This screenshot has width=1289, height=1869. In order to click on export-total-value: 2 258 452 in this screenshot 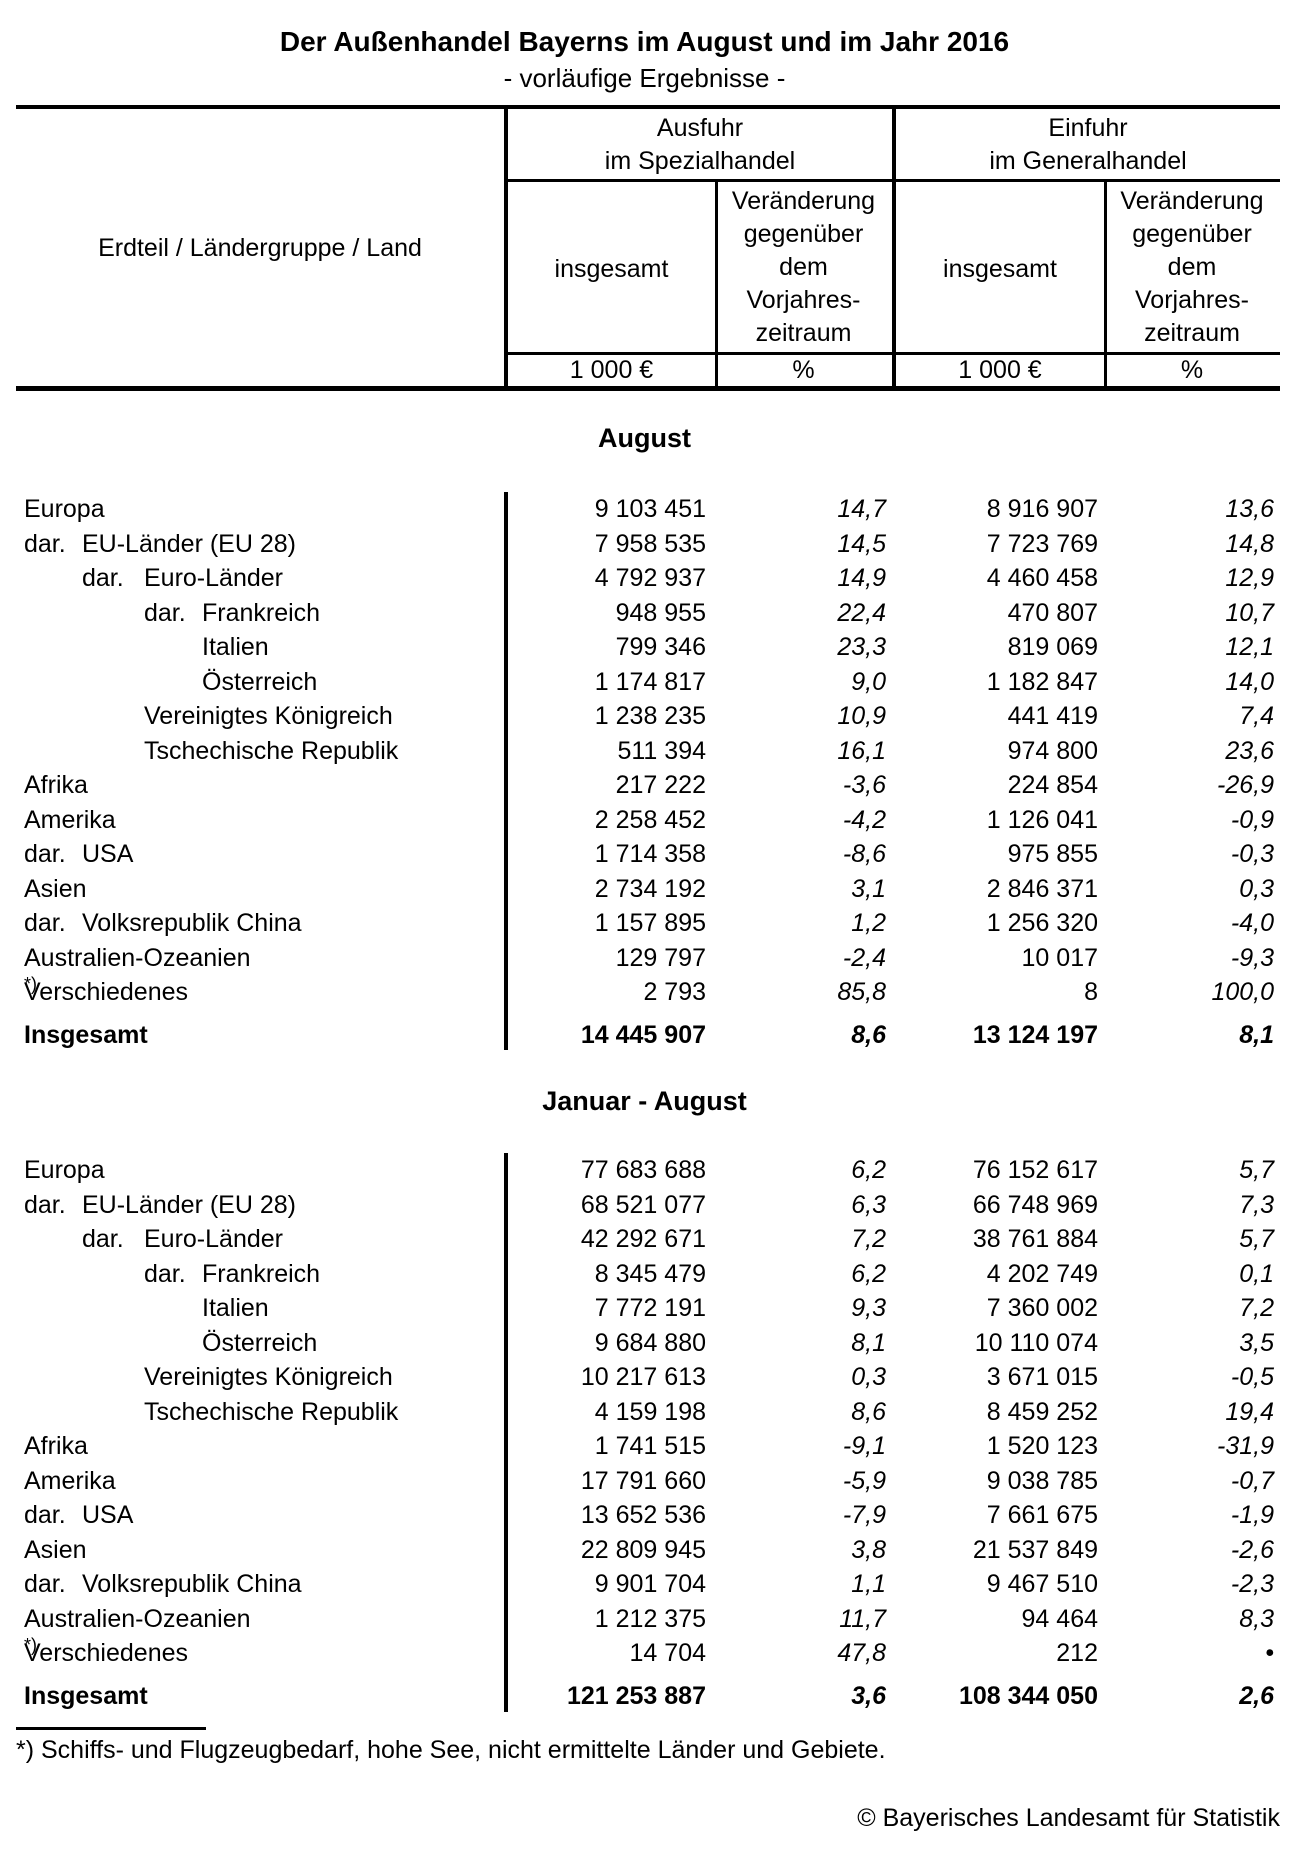, I will do `click(650, 819)`.